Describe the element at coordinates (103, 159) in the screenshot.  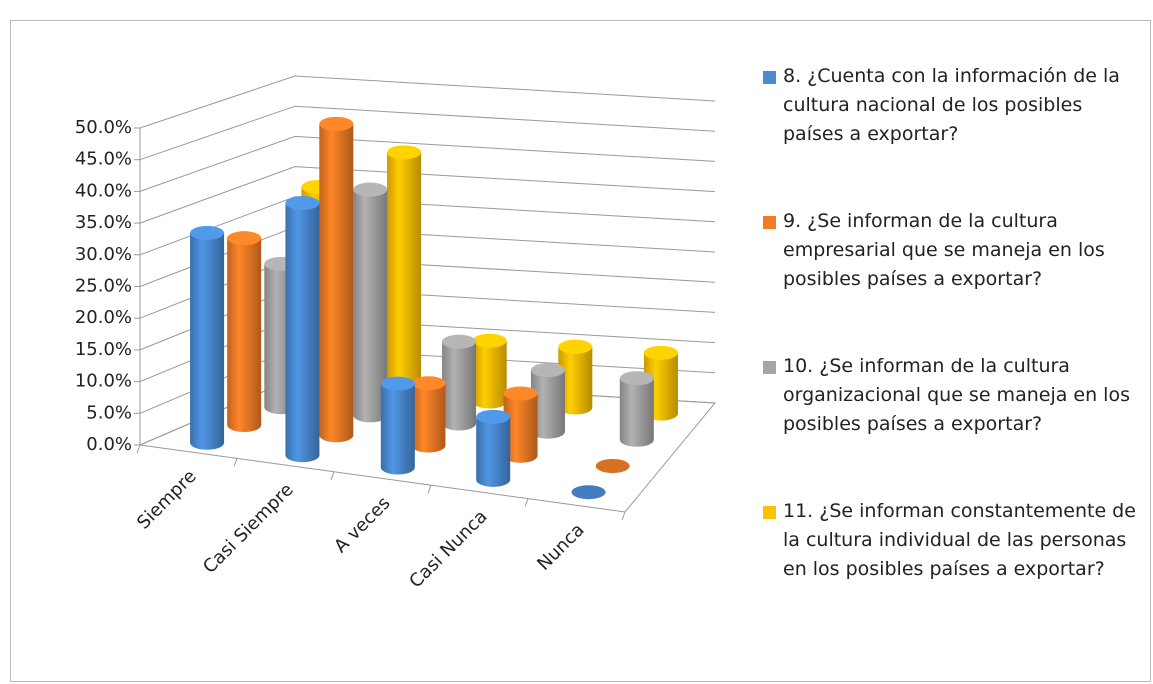
I see `y-tick-label: 45.0%` at that location.